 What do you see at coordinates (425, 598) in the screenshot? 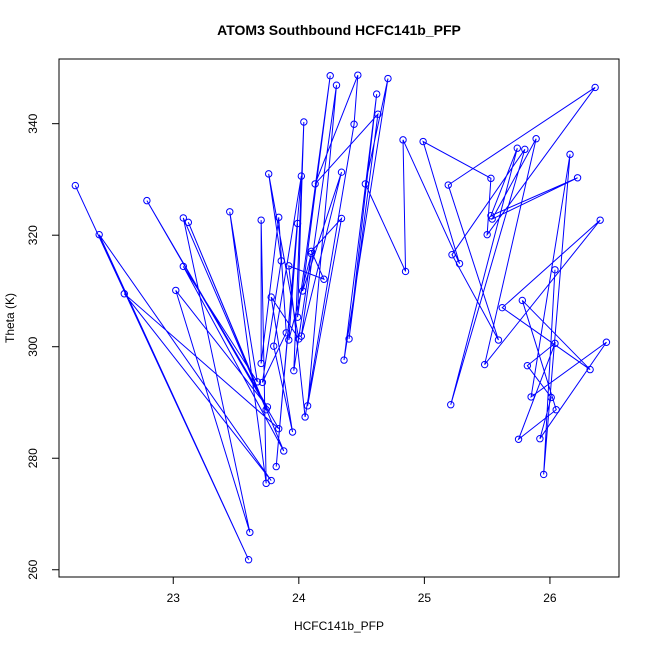
I see `x-tick-label: 25` at bounding box center [425, 598].